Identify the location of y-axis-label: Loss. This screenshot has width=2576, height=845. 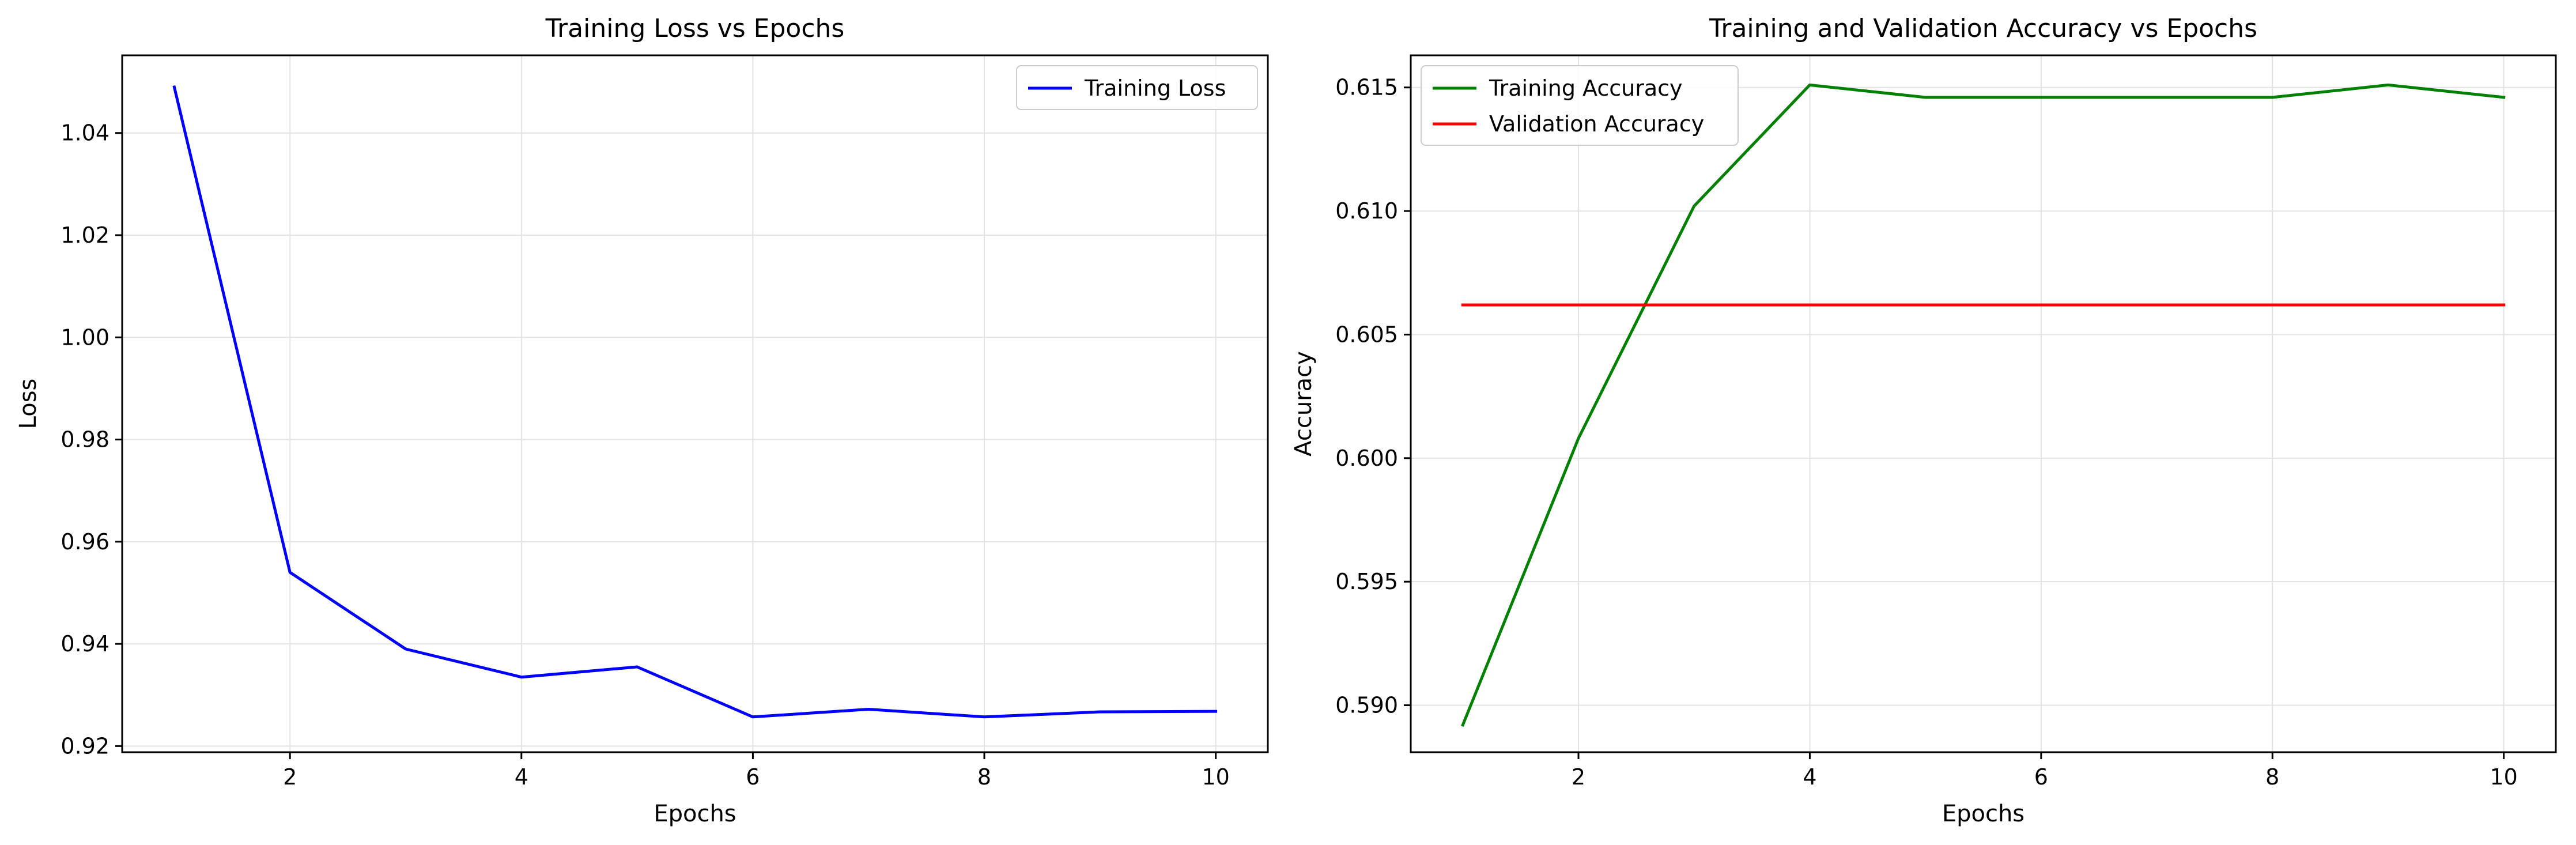
(28, 404).